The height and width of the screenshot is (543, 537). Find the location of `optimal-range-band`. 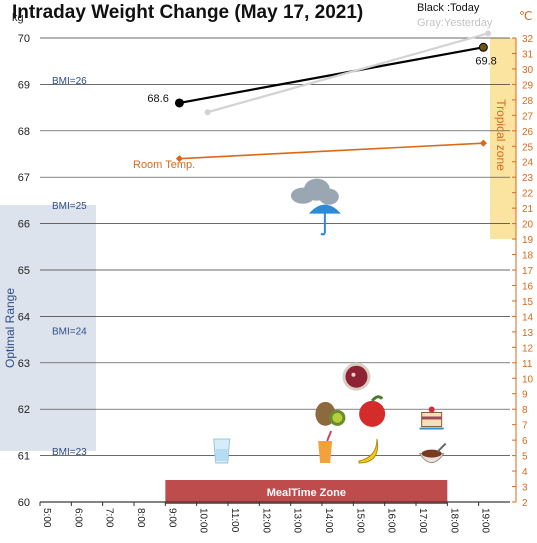

optimal-range-band is located at coordinates (48, 328).